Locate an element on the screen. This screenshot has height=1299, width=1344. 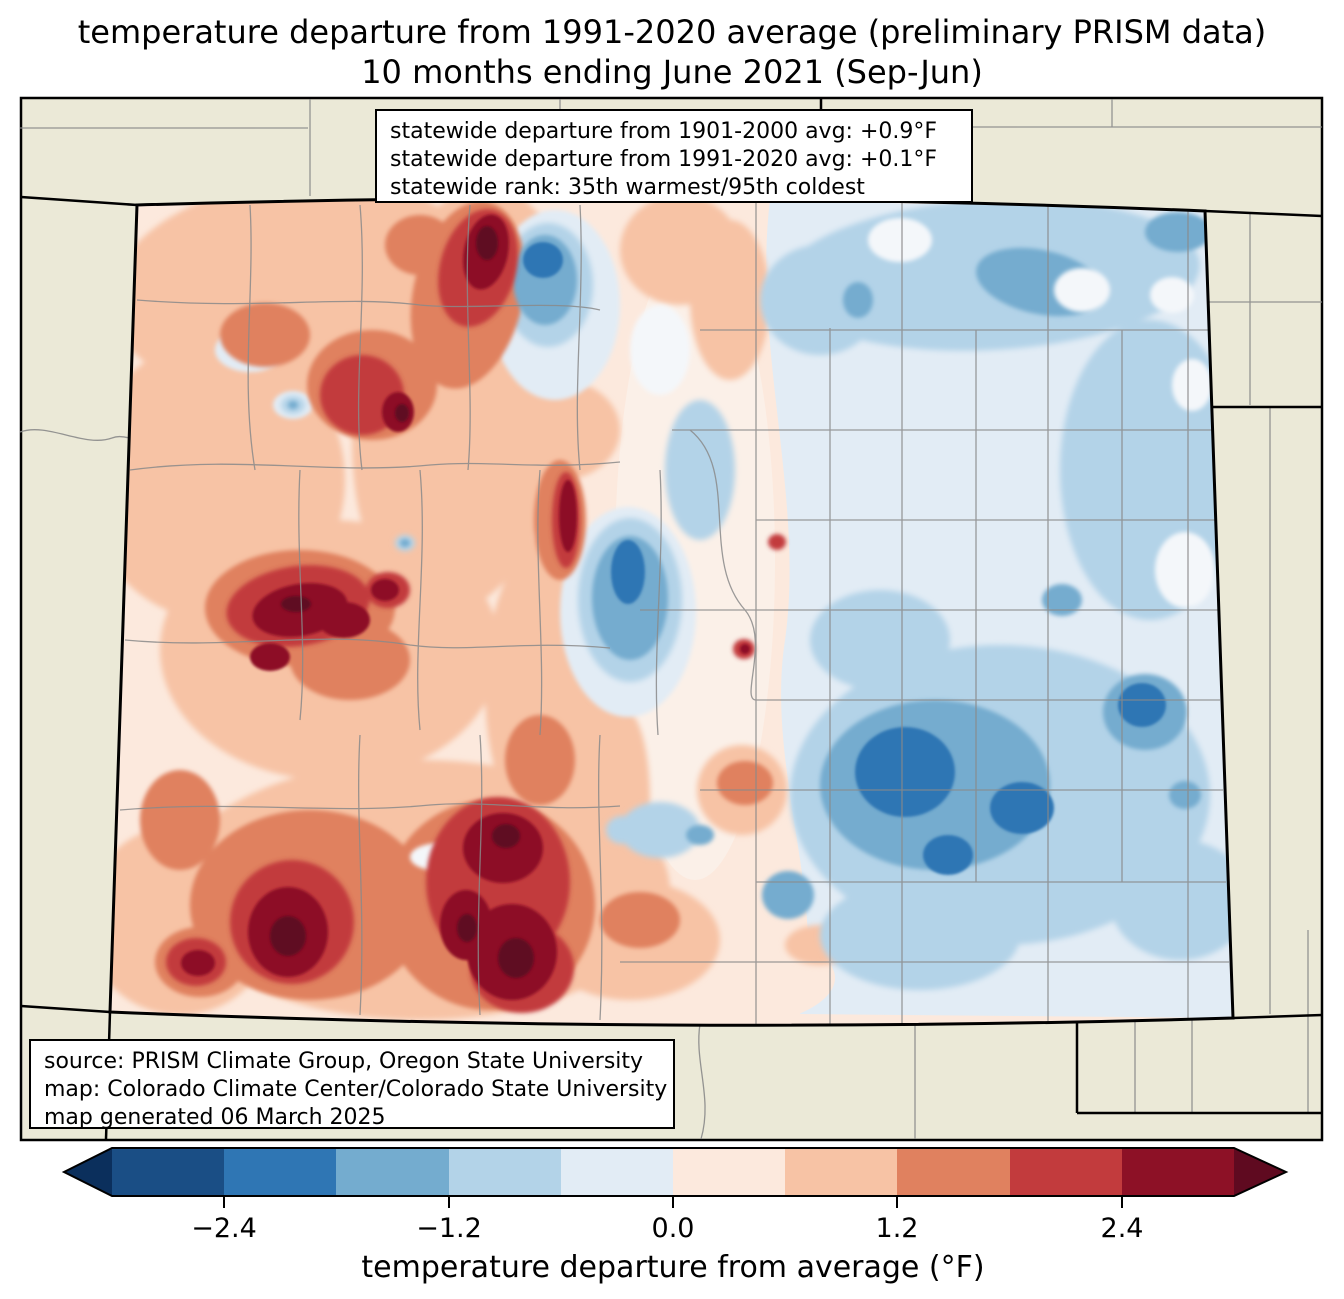
colorbar-tick-label: 0.0 is located at coordinates (673, 1228).